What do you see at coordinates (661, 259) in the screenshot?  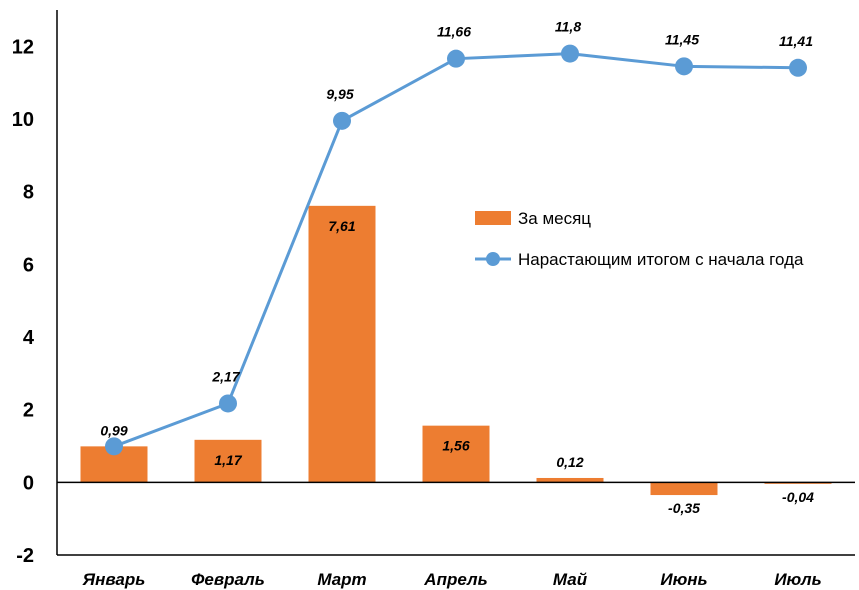 I see `legend-label-line: Нарастающим итогом с начала года` at bounding box center [661, 259].